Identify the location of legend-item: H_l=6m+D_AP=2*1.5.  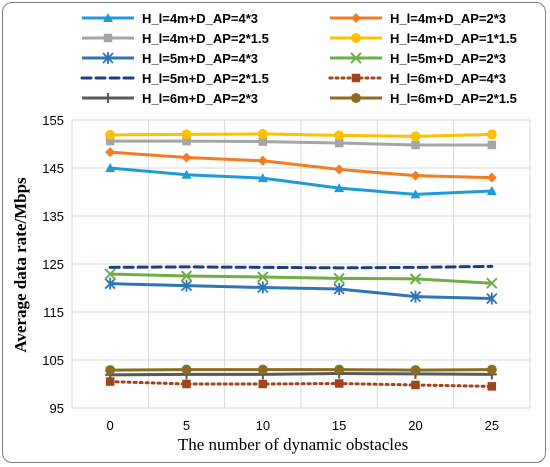
(423, 98).